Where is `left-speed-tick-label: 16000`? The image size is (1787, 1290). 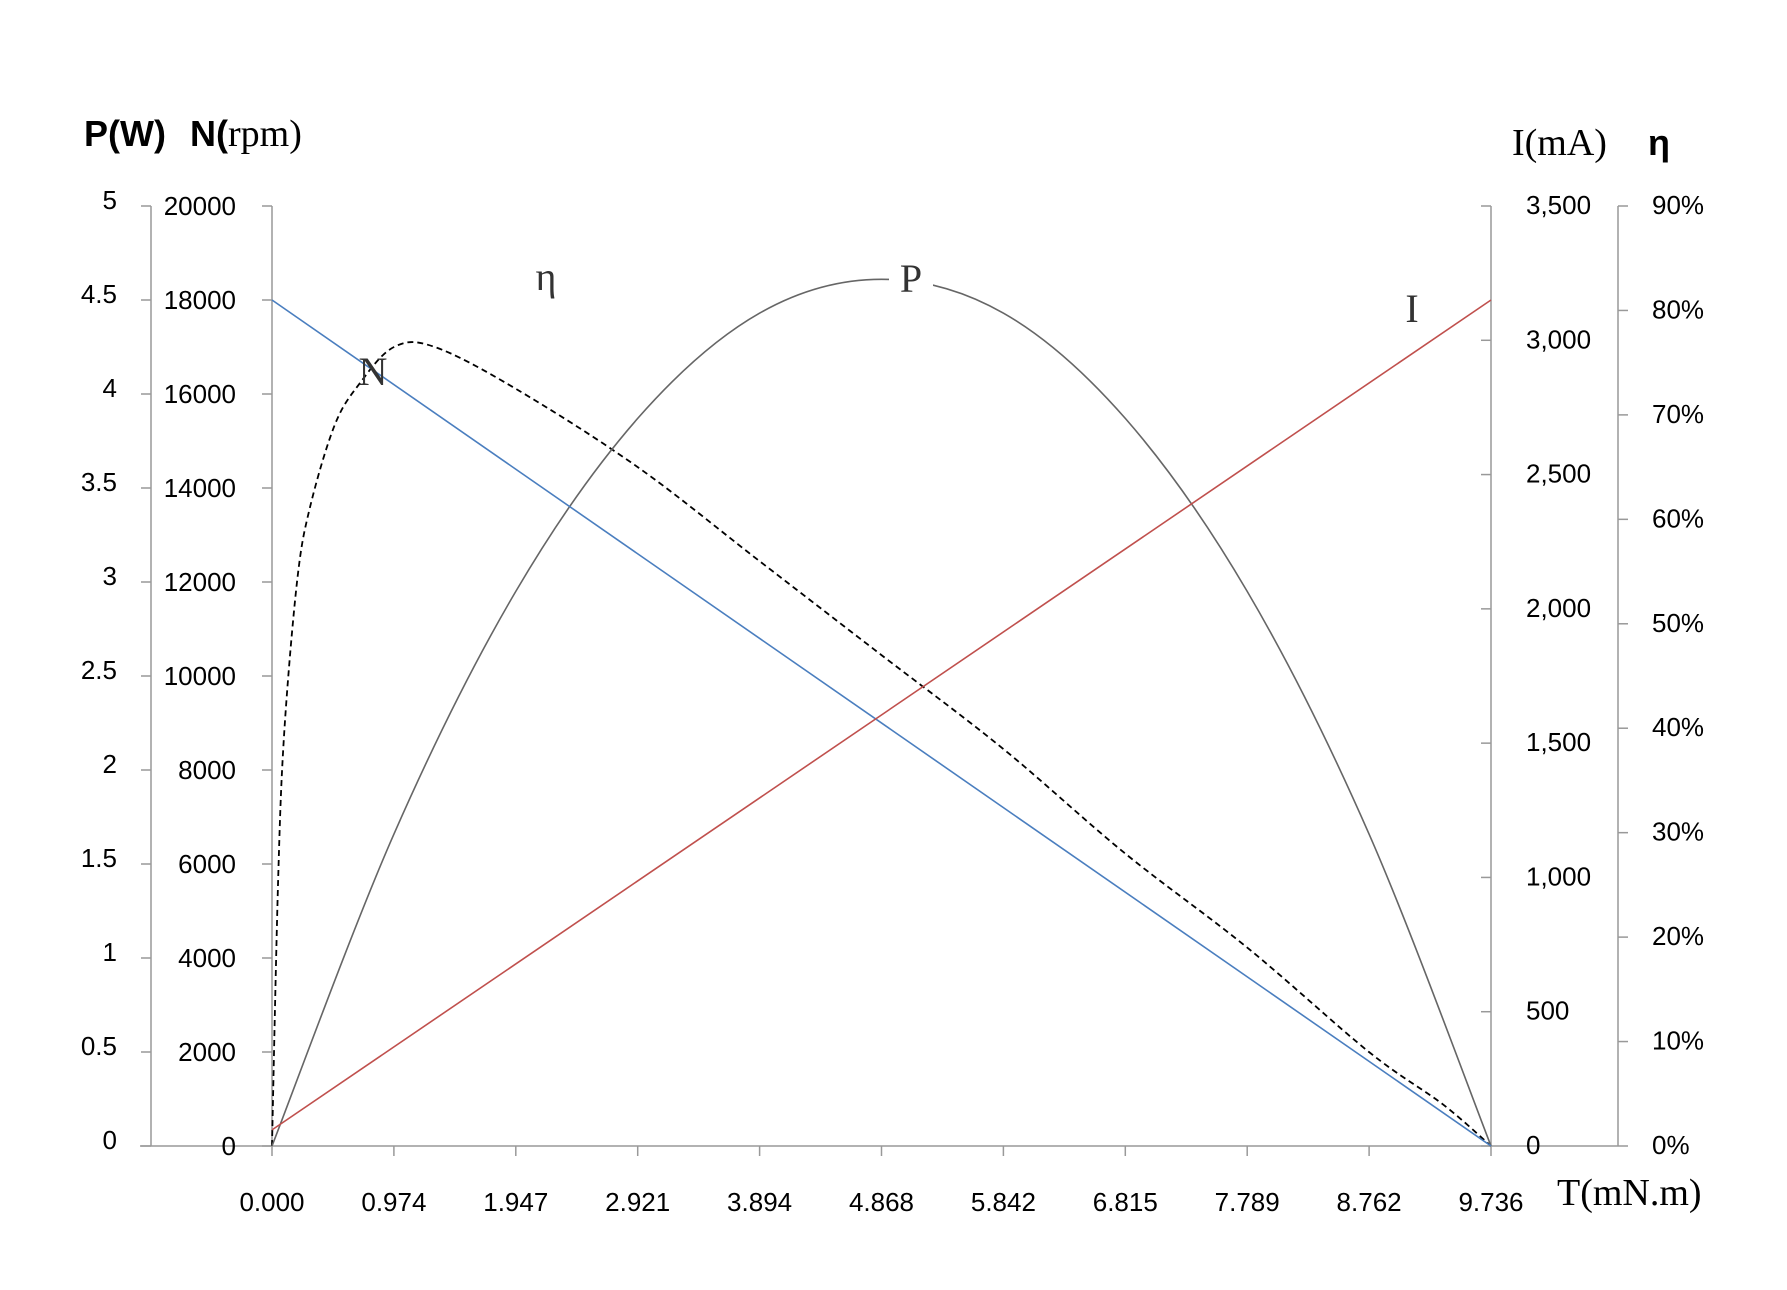 left-speed-tick-label: 16000 is located at coordinates (200, 394).